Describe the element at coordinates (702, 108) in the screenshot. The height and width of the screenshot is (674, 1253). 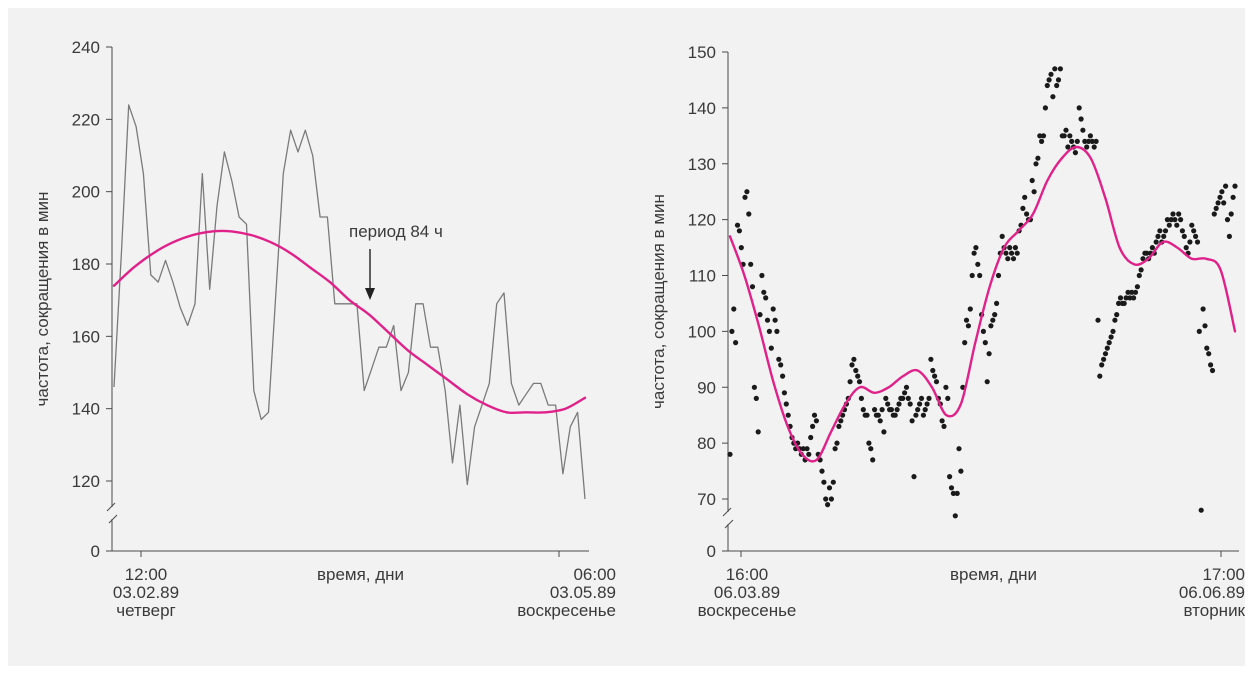
I see `y-tick-label: 140` at that location.